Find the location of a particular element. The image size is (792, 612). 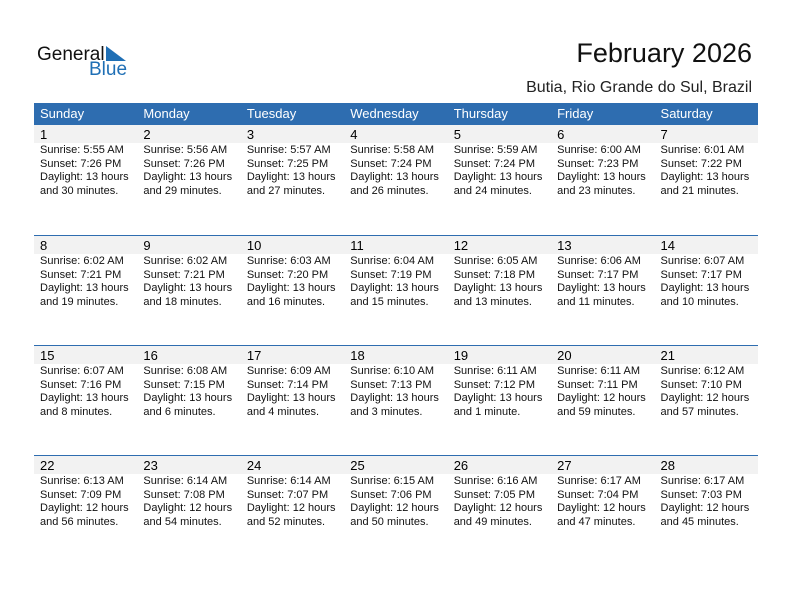

sunset-text: Sunset: 7:18 PM is located at coordinates (494, 274).